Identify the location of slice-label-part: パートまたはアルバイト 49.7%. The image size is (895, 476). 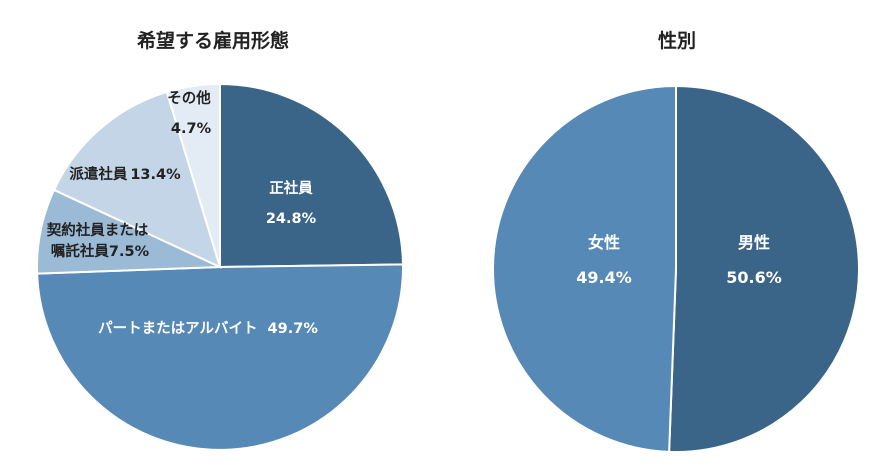
(208, 328).